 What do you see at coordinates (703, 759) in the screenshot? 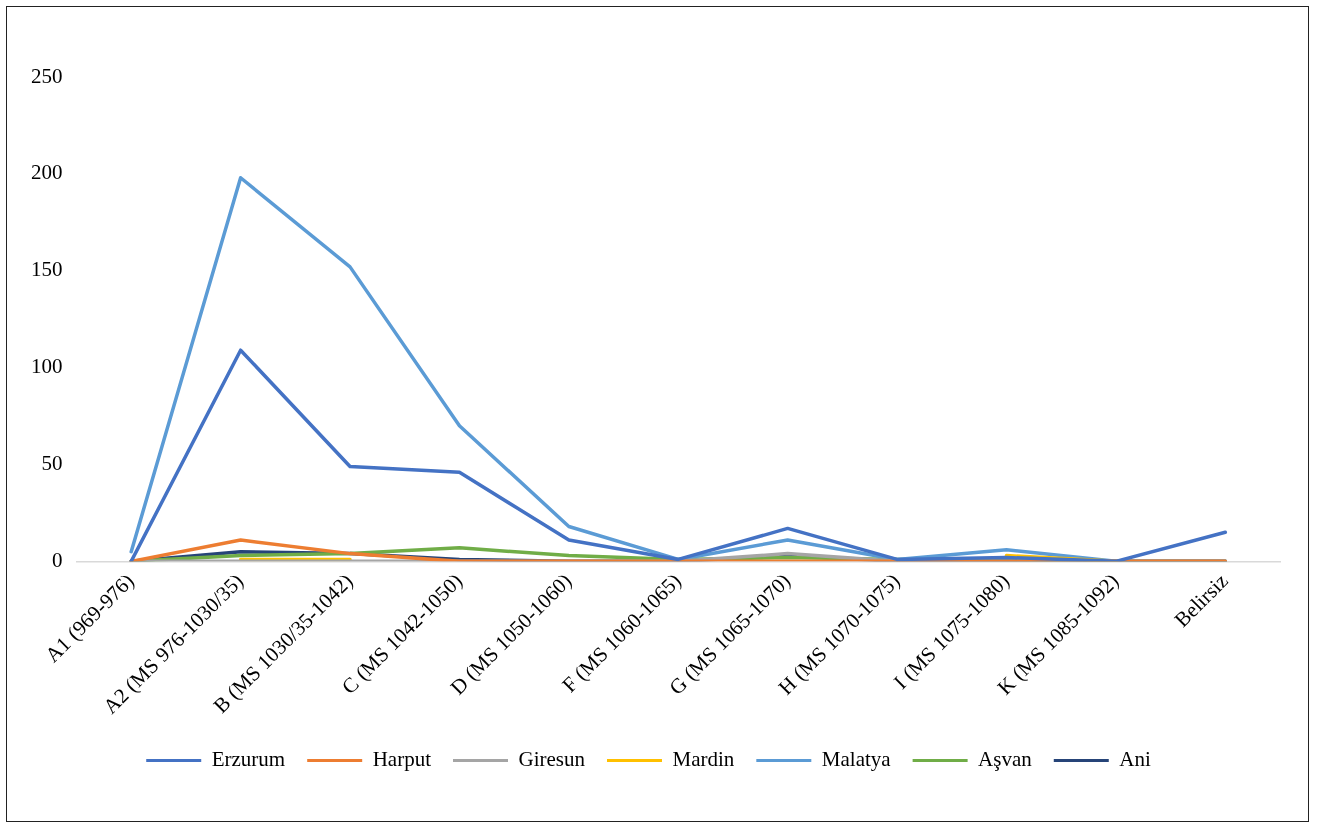
I see `legend-label: Mardin` at bounding box center [703, 759].